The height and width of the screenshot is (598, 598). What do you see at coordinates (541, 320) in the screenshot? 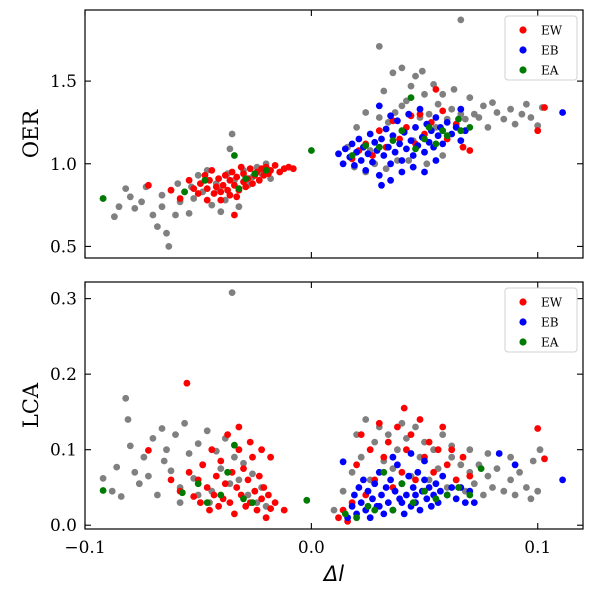
I see `legend: EW EB EA` at bounding box center [541, 320].